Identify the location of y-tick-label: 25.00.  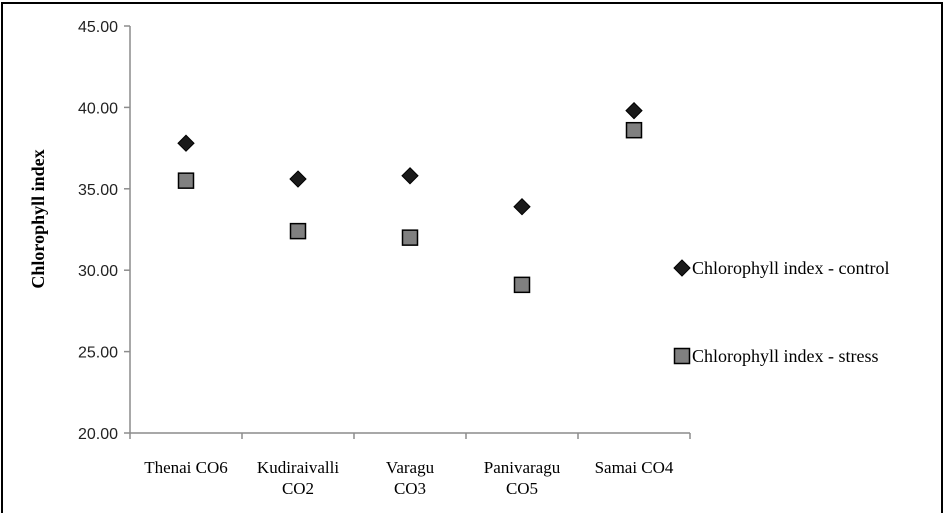
(98, 353).